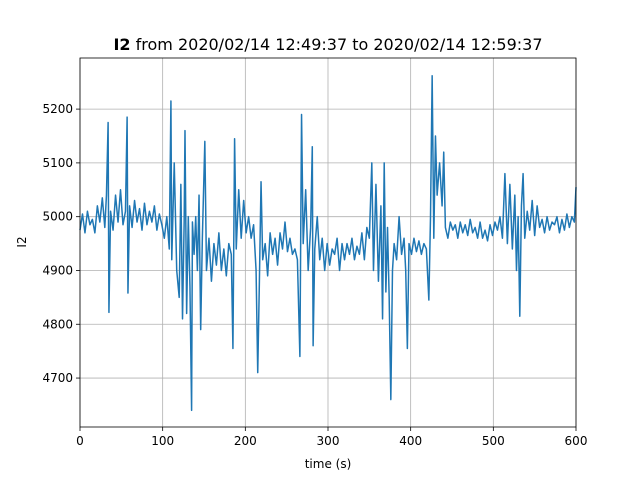 The height and width of the screenshot is (480, 640). Describe the element at coordinates (57, 217) in the screenshot. I see `y-tick-label: 5000` at that location.